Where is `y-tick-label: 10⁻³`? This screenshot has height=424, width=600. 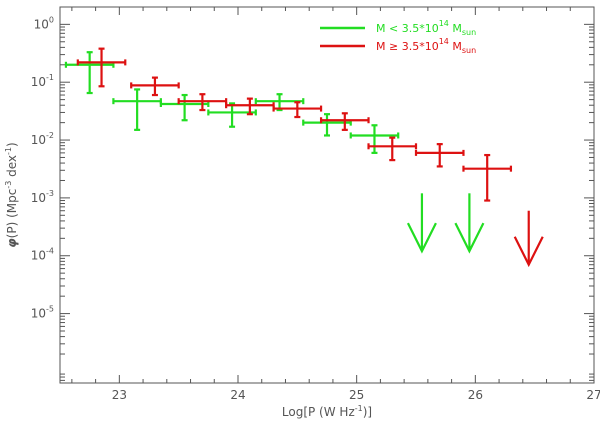 y-tick-label: 10⁻³ is located at coordinates (42, 197).